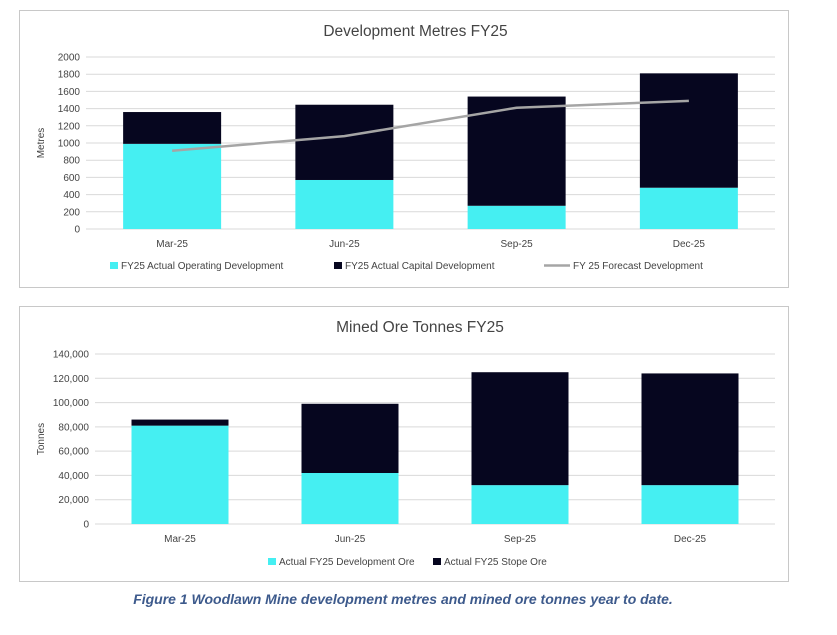 The image size is (837, 635). Describe the element at coordinates (73, 452) in the screenshot. I see `y-tick-label: 60,000` at that location.